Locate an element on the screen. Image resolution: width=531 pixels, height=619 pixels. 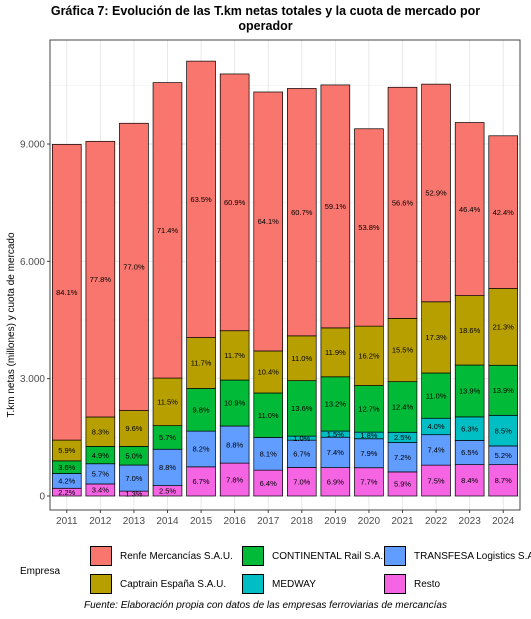
data-label: 21.3% is located at coordinates (504, 327).